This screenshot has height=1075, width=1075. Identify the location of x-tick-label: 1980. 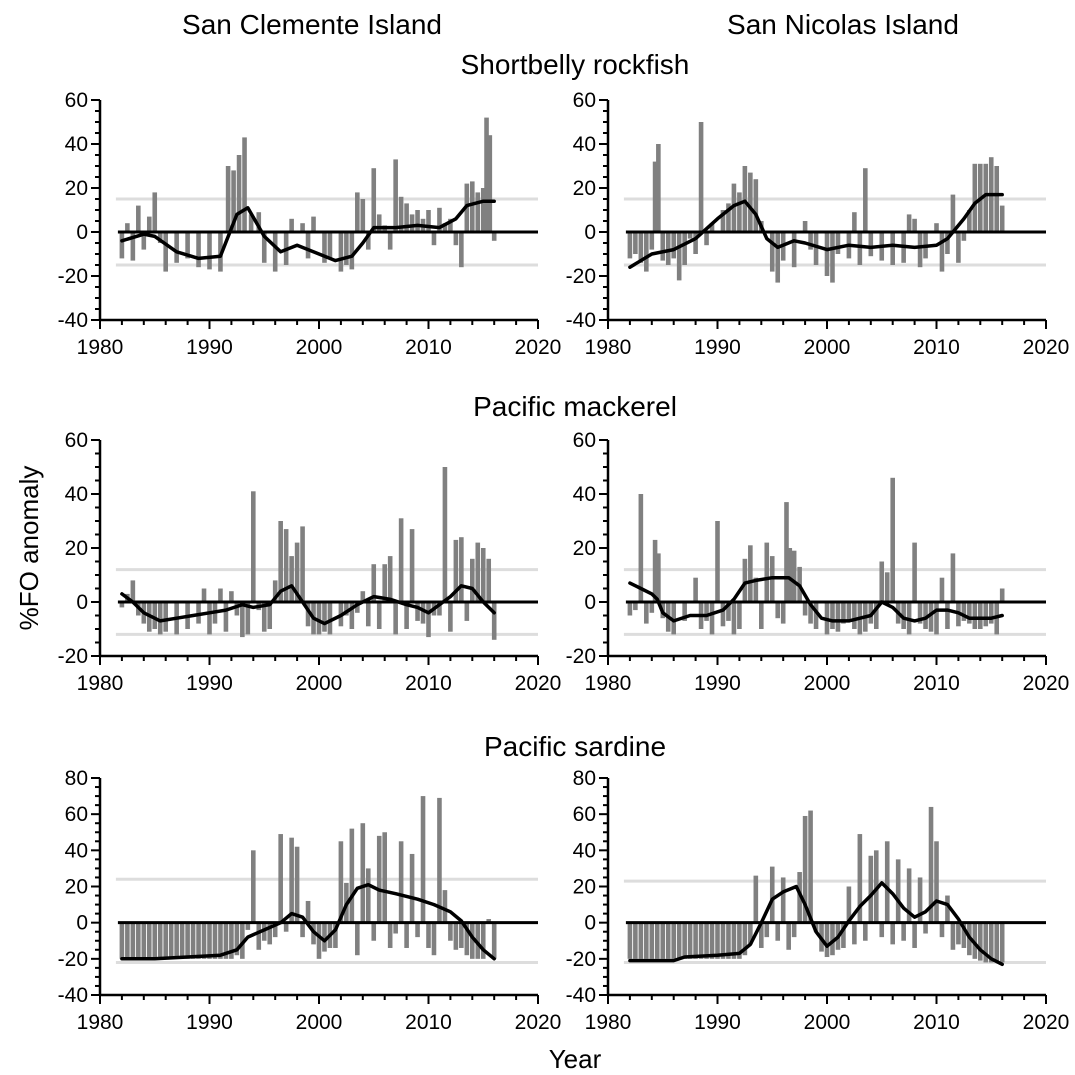
(100, 1022).